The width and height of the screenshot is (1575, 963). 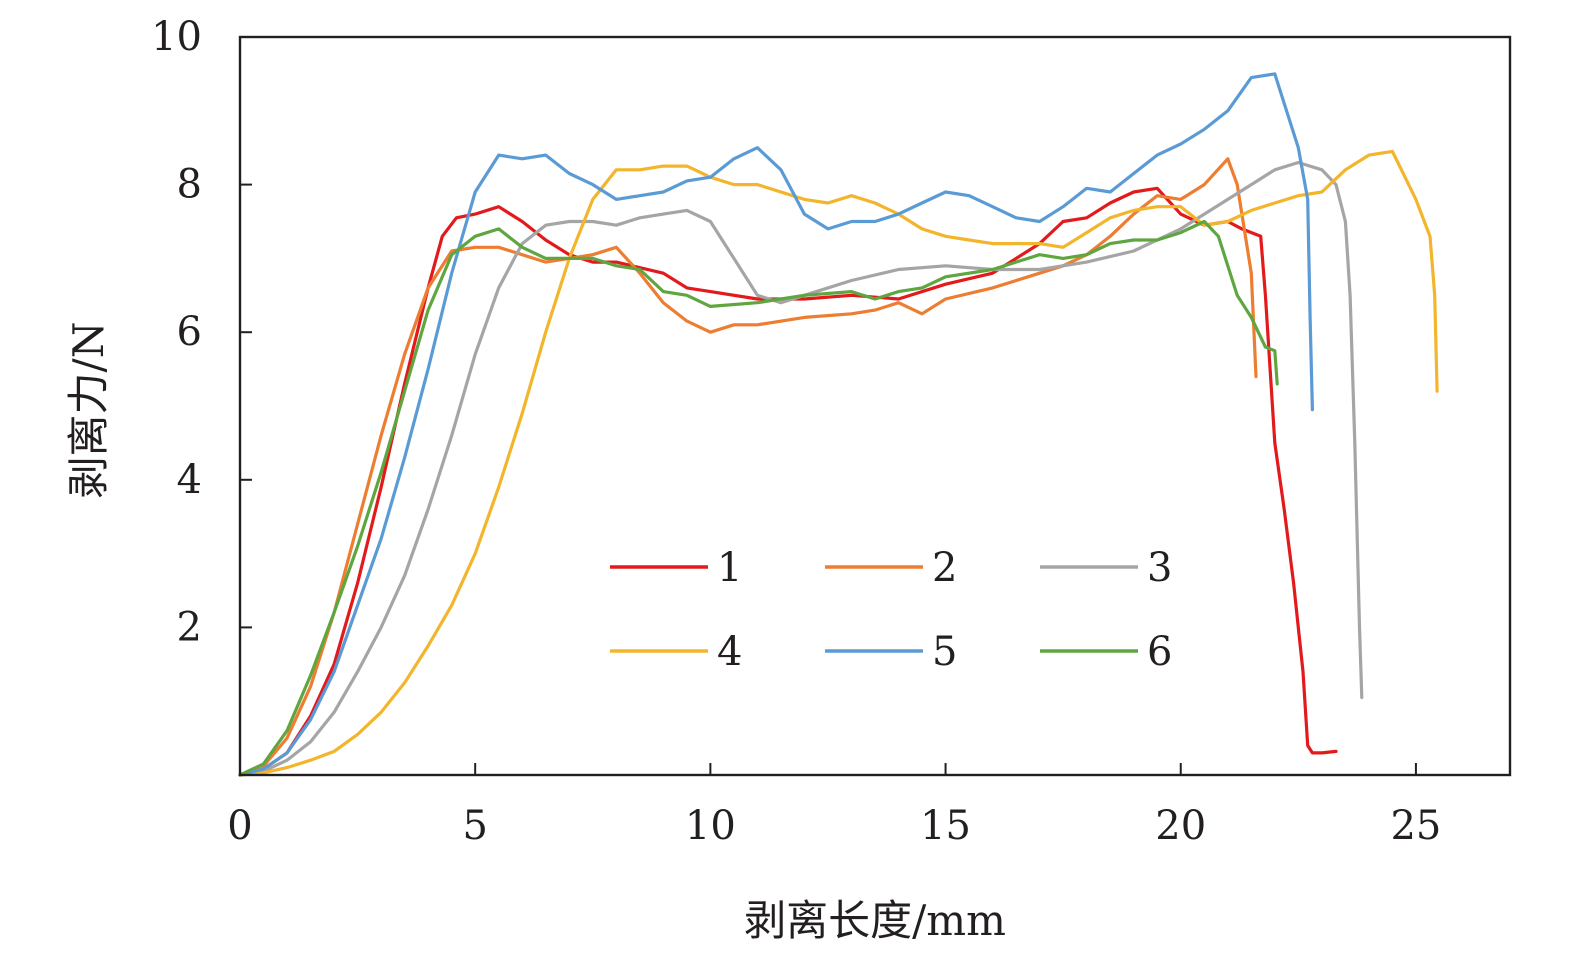 I want to click on legend-label: 1, so click(x=729, y=568).